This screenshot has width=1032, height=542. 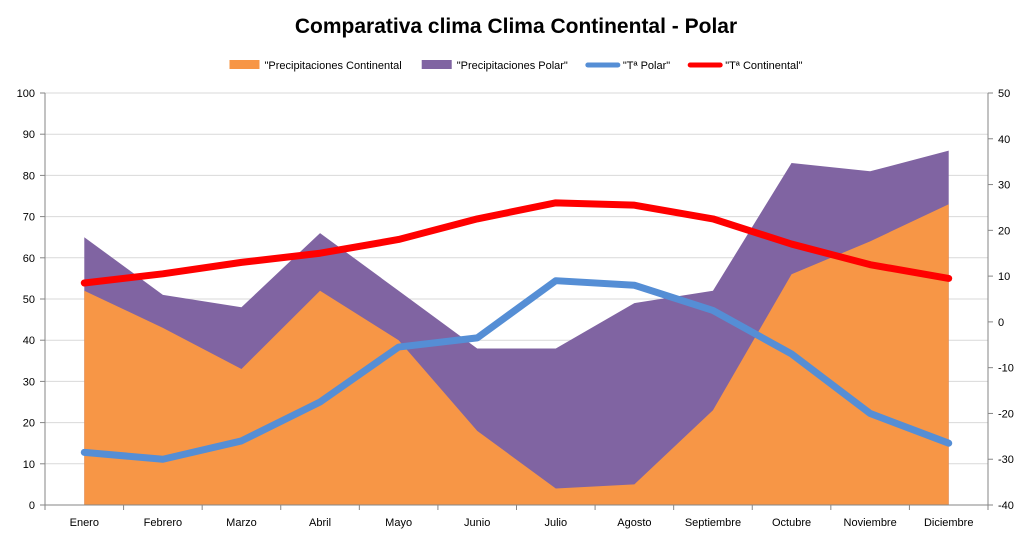 I want to click on x-tick-label: Abril, so click(x=320, y=523).